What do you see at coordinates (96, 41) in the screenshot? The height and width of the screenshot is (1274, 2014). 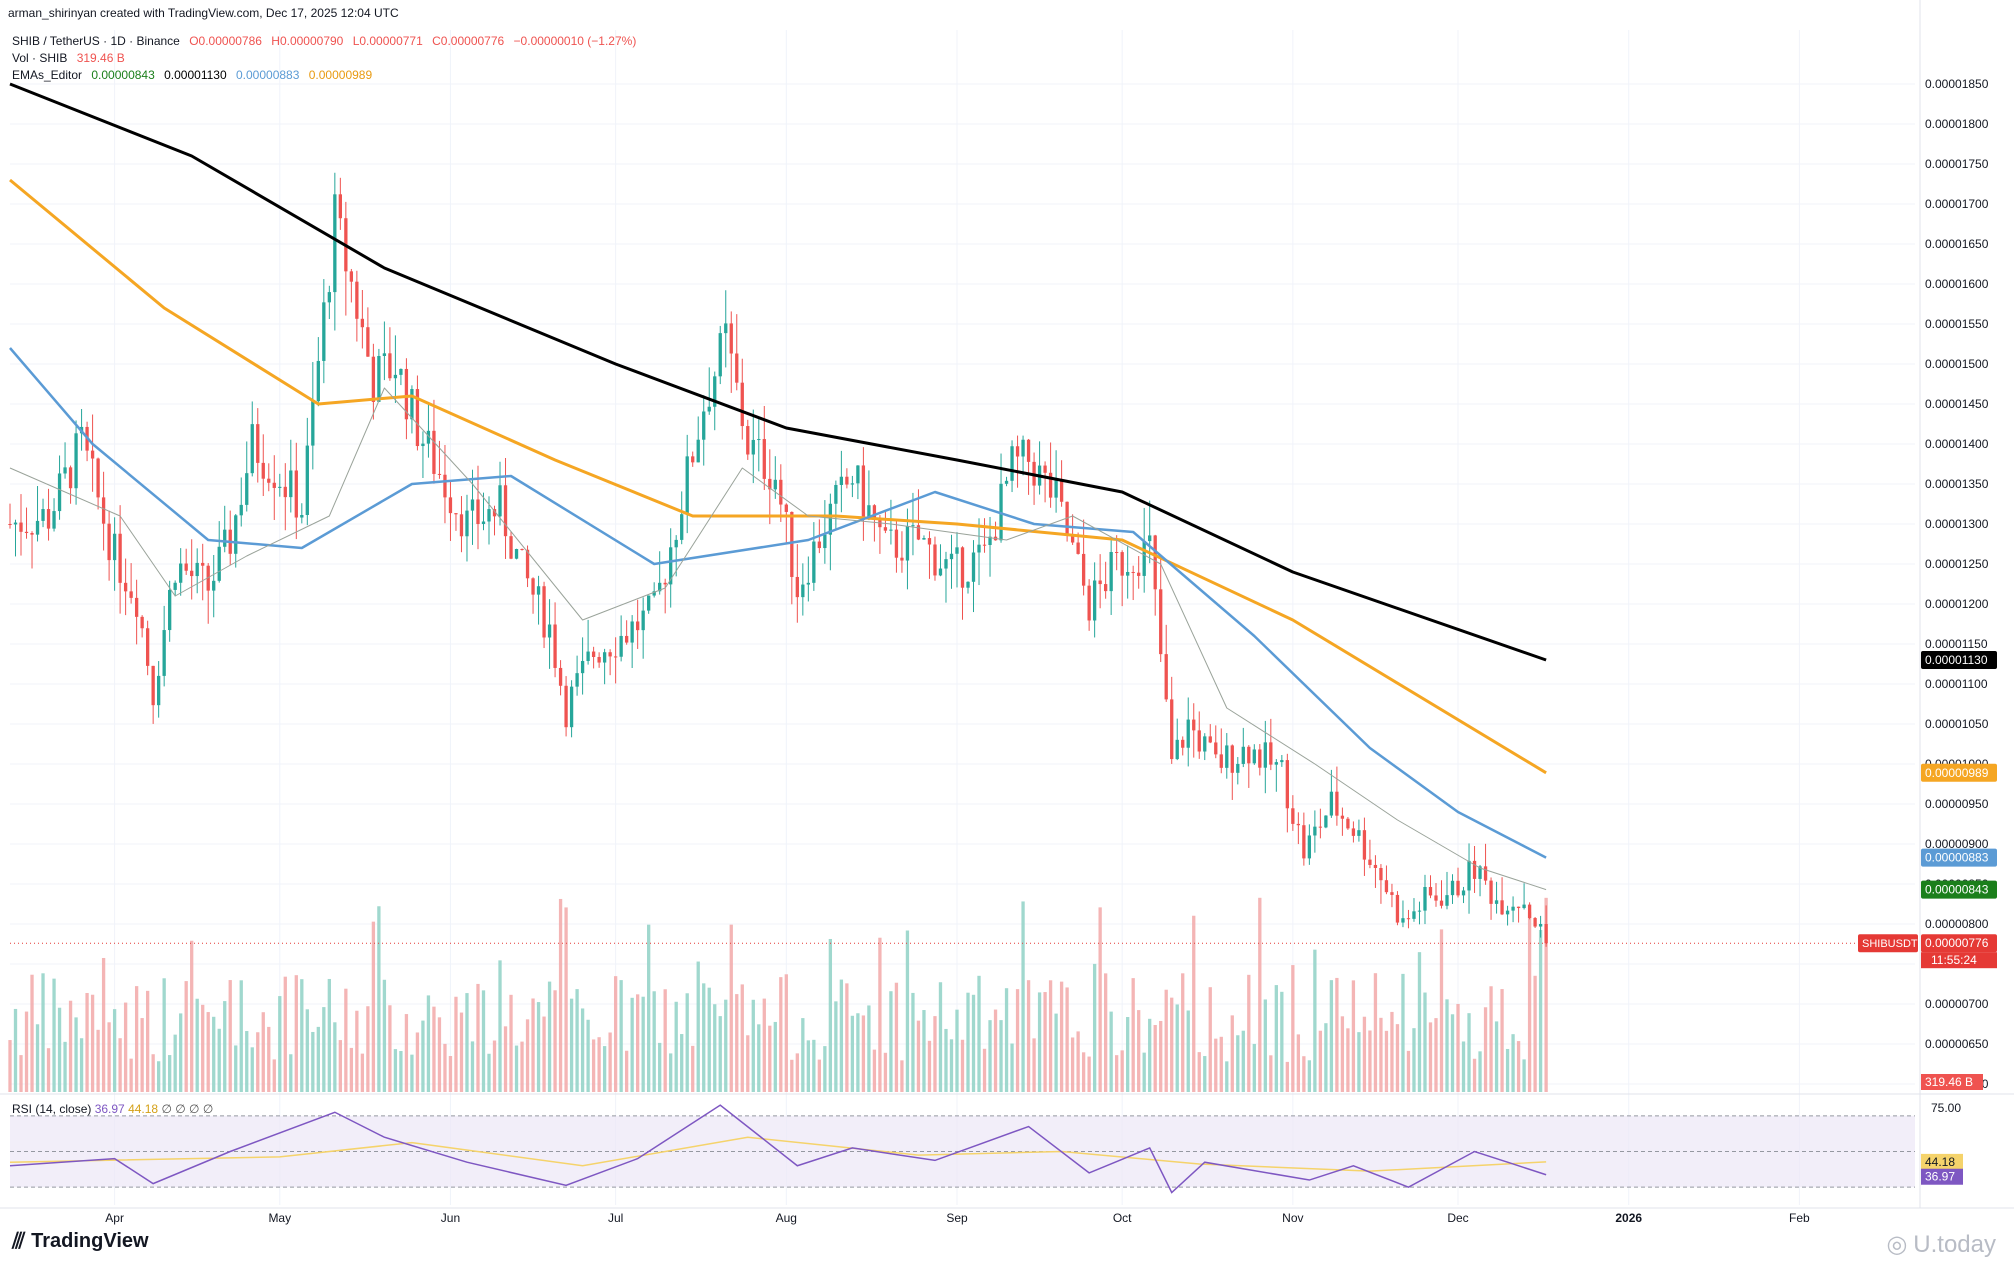 I see `symbol-label: SHIB / TetherUS · 1D · Binance` at bounding box center [96, 41].